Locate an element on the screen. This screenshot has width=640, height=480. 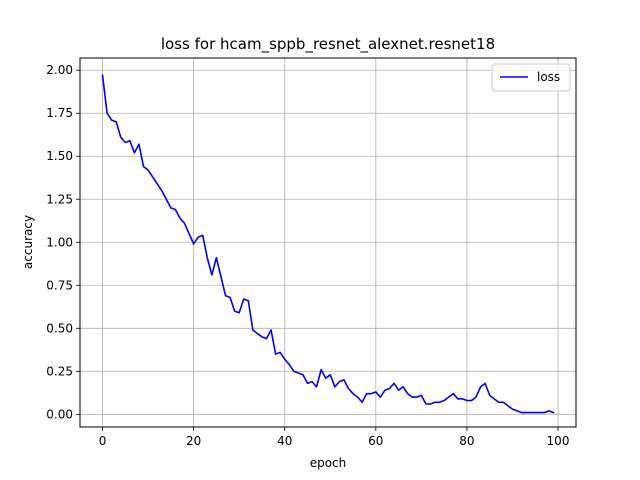
y-axis-ticks: 0.00 0.25 0.50 0.75 1.00 1.25 1.50 1.75 2.00 is located at coordinates (63, 242).